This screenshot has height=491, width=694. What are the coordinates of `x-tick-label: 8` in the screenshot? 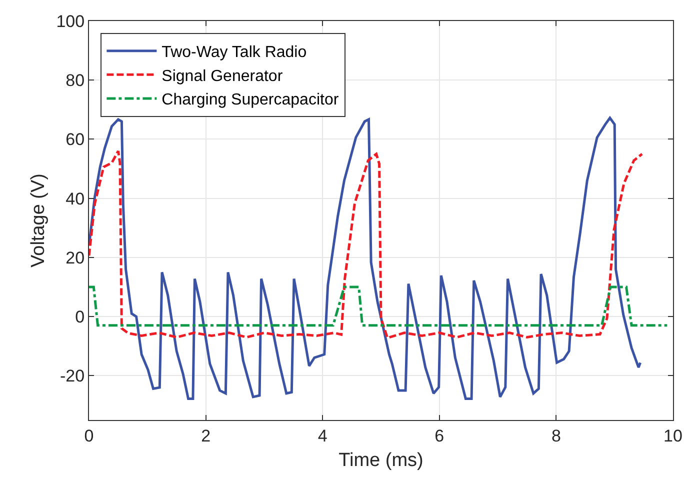 It's located at (556, 436).